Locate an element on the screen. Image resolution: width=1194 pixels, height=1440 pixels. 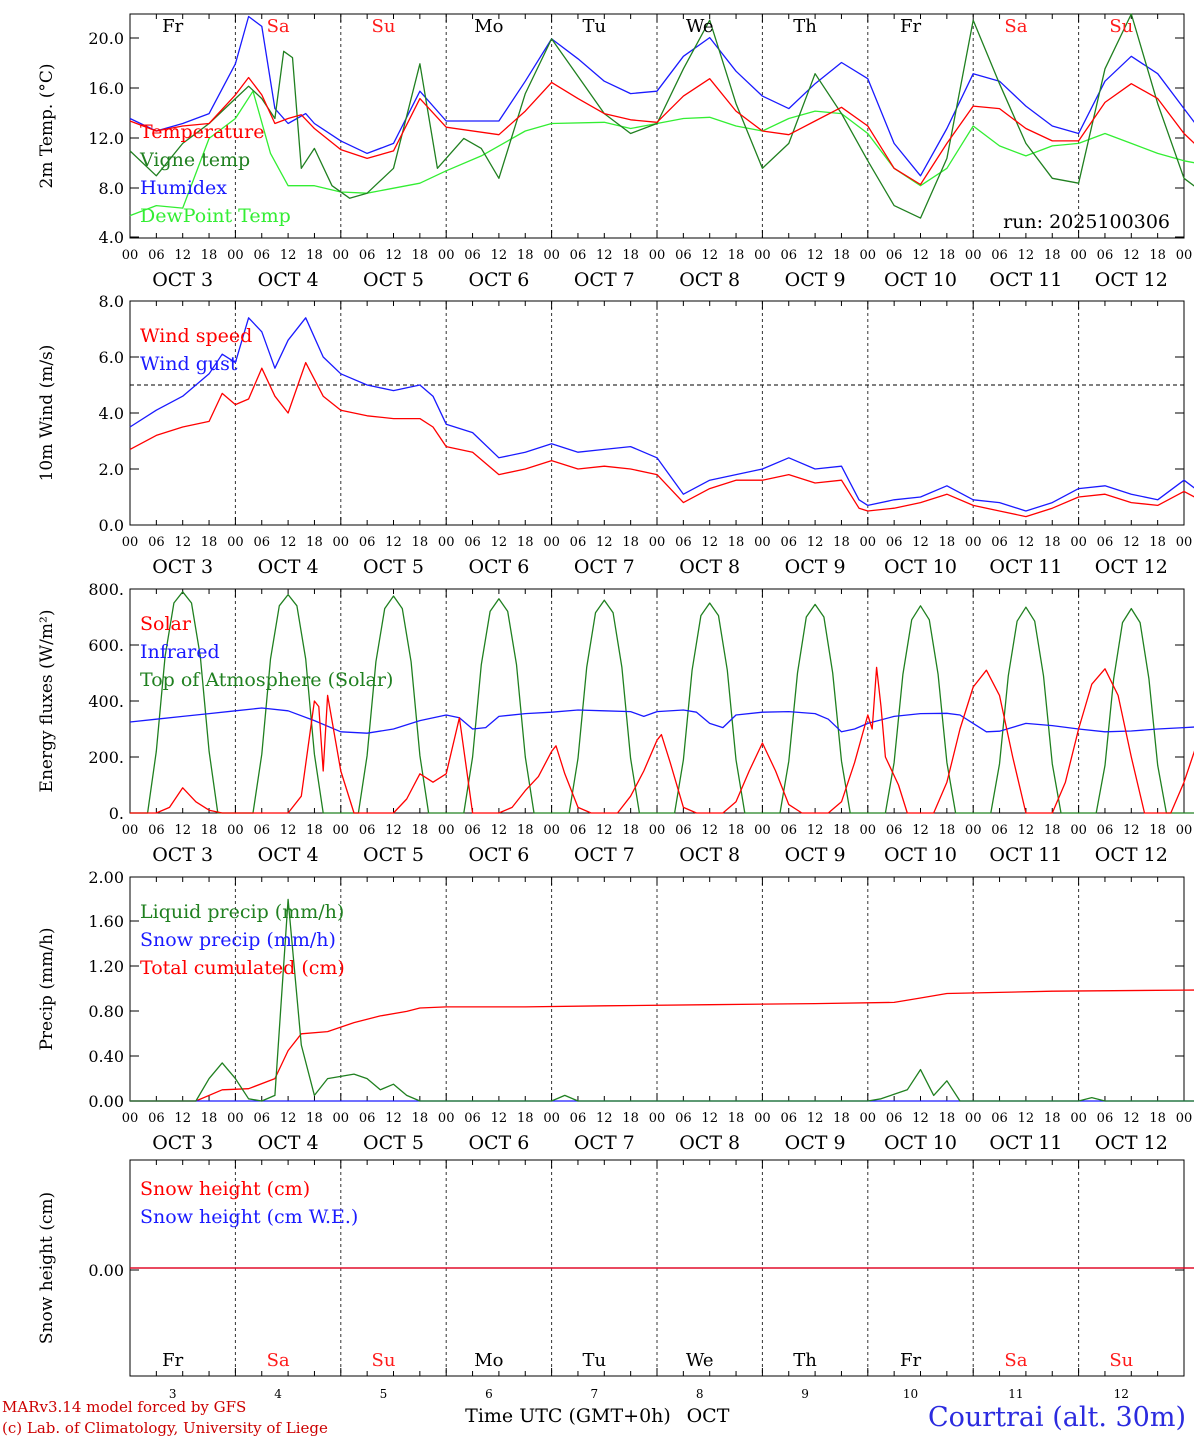
temperature-date-label: OCT 7 is located at coordinates (604, 280).